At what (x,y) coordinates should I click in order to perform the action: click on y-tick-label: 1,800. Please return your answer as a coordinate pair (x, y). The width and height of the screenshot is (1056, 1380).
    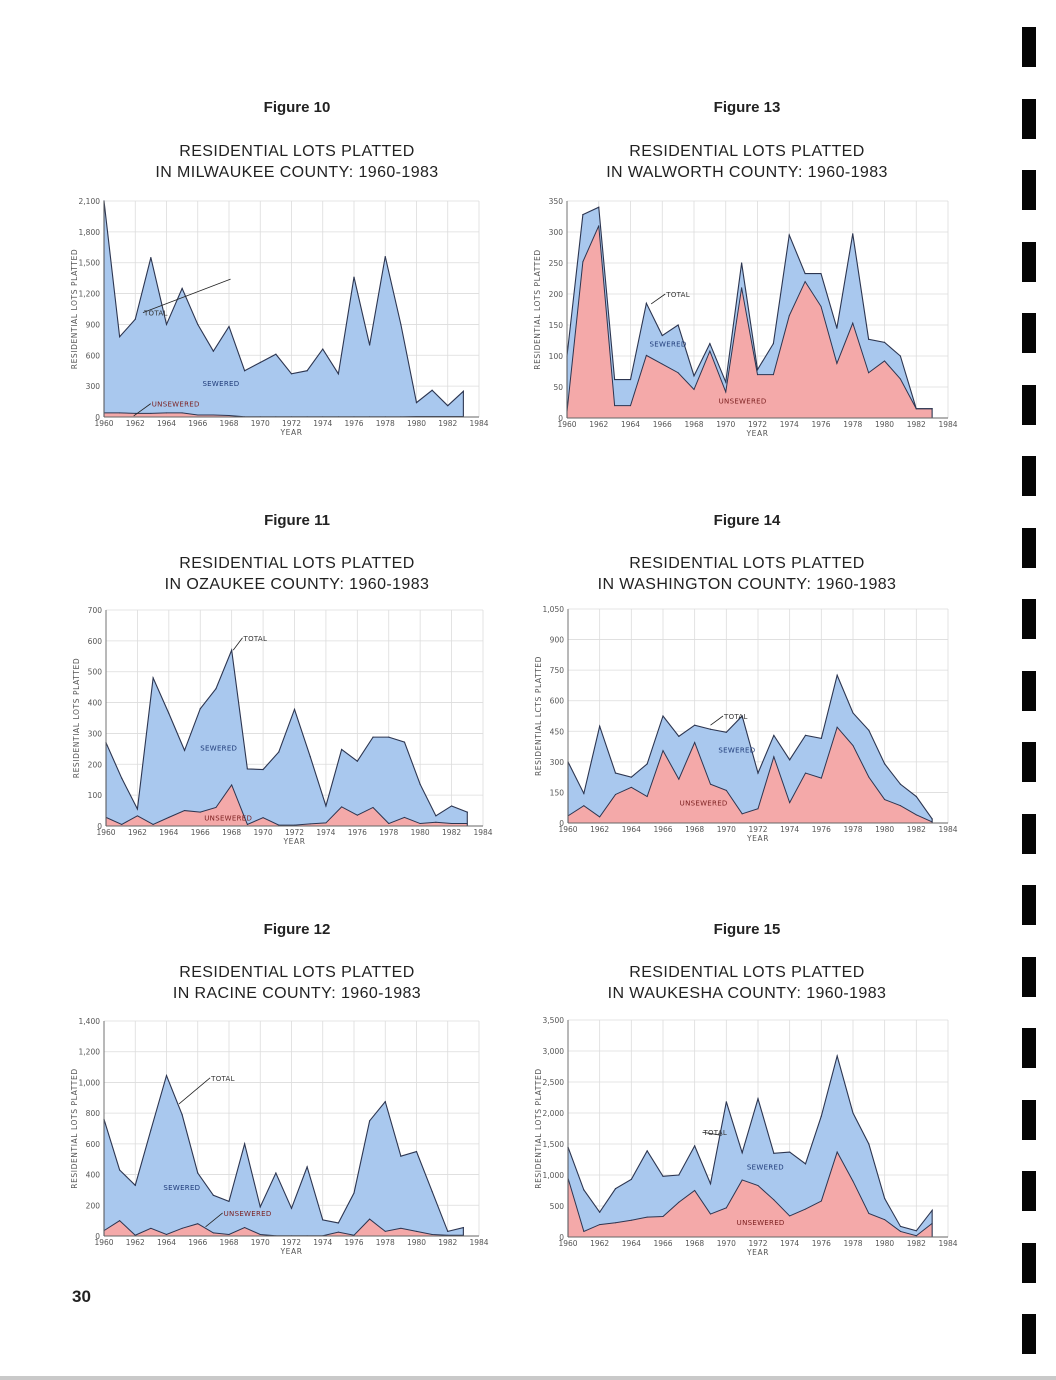
    Looking at the image, I should click on (90, 232).